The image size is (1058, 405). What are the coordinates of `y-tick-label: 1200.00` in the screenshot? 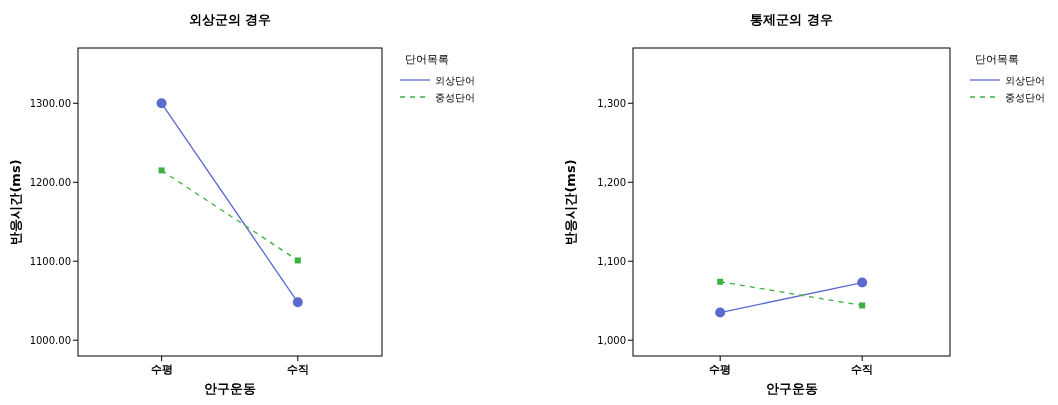 It's located at (50, 182).